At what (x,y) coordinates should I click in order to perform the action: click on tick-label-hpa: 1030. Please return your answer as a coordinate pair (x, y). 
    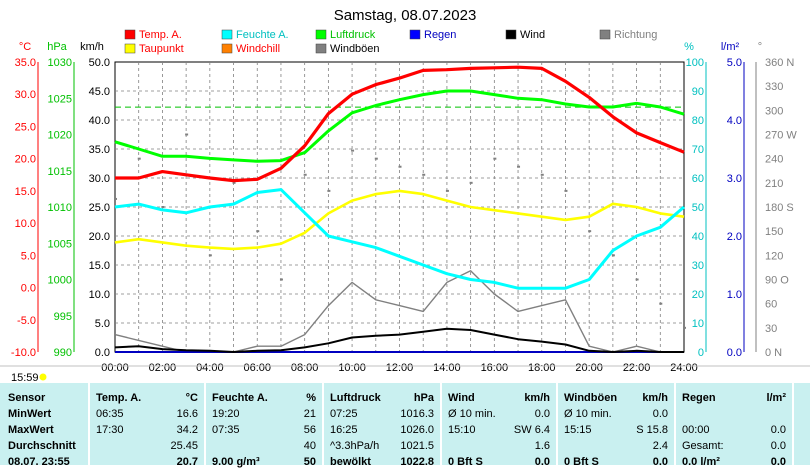
    Looking at the image, I should click on (60, 63).